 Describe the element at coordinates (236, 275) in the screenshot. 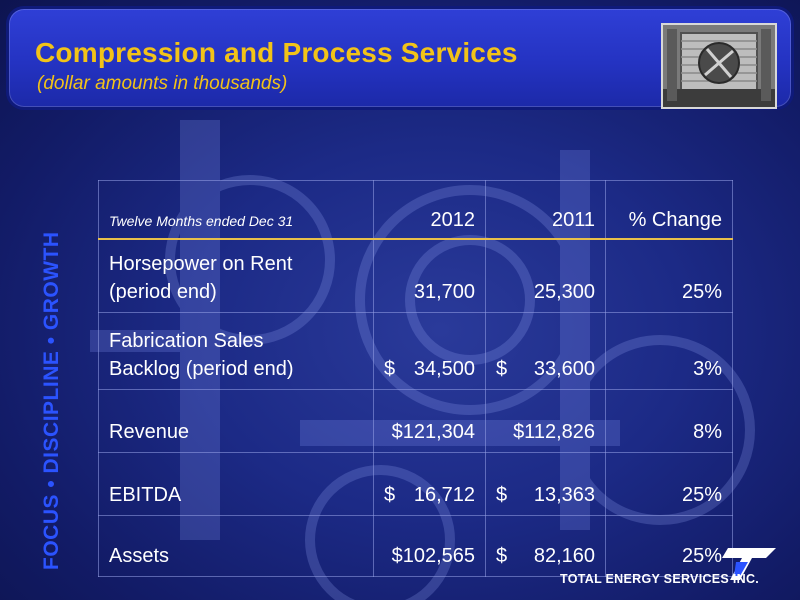

I see `row-label: Horsepower on Rent (period end)` at that location.